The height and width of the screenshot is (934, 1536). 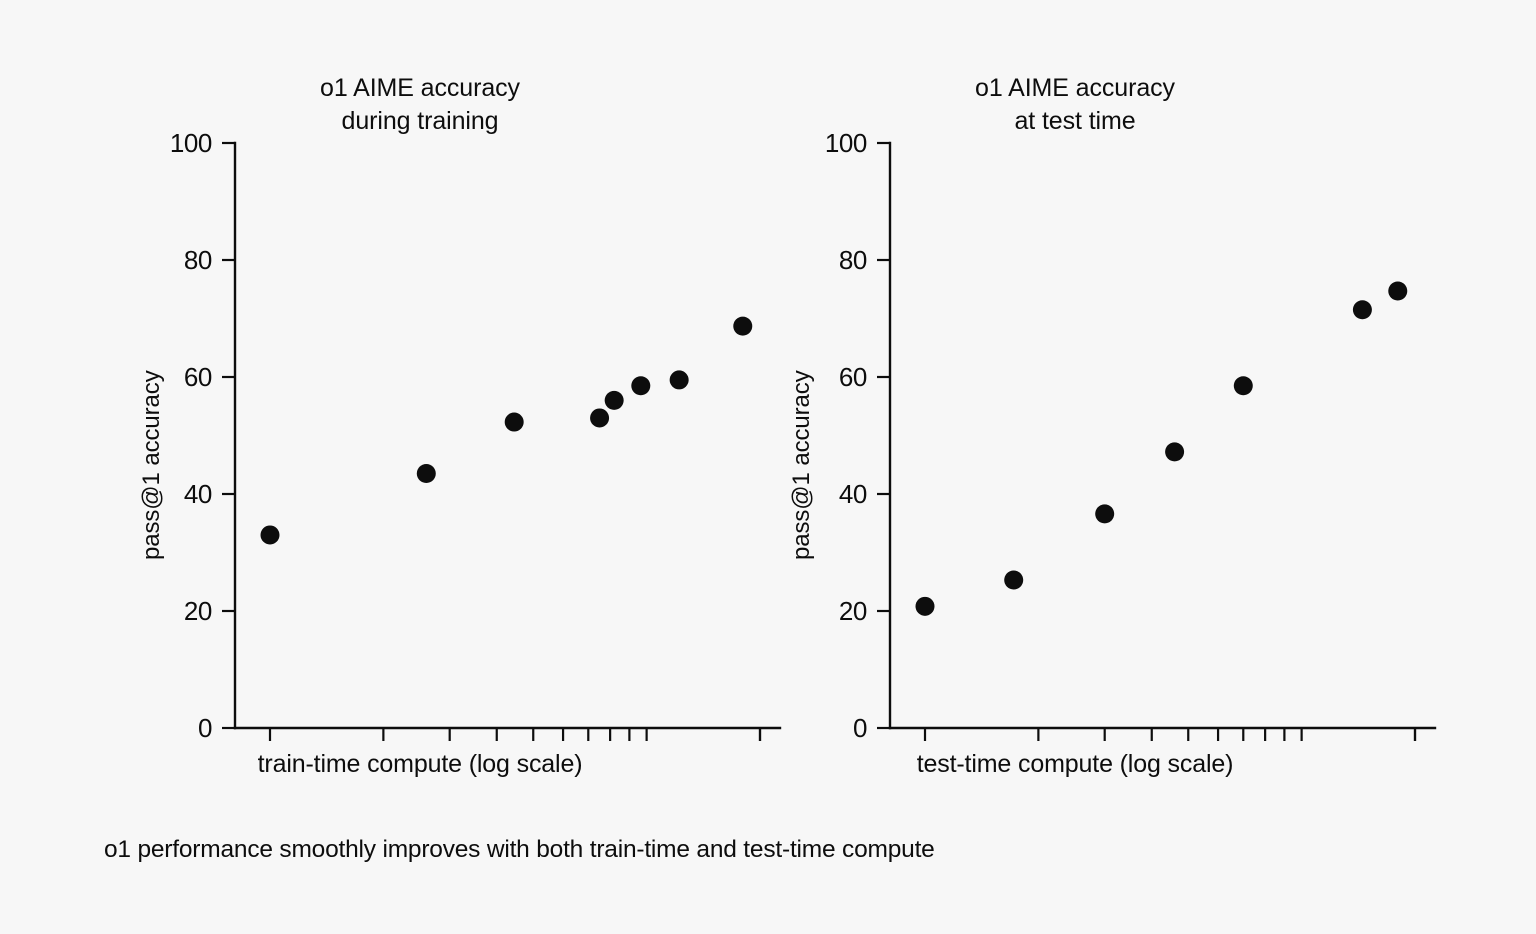 I want to click on panel-title-test-time: o1 AIME accuracy at test time, so click(x=1075, y=104).